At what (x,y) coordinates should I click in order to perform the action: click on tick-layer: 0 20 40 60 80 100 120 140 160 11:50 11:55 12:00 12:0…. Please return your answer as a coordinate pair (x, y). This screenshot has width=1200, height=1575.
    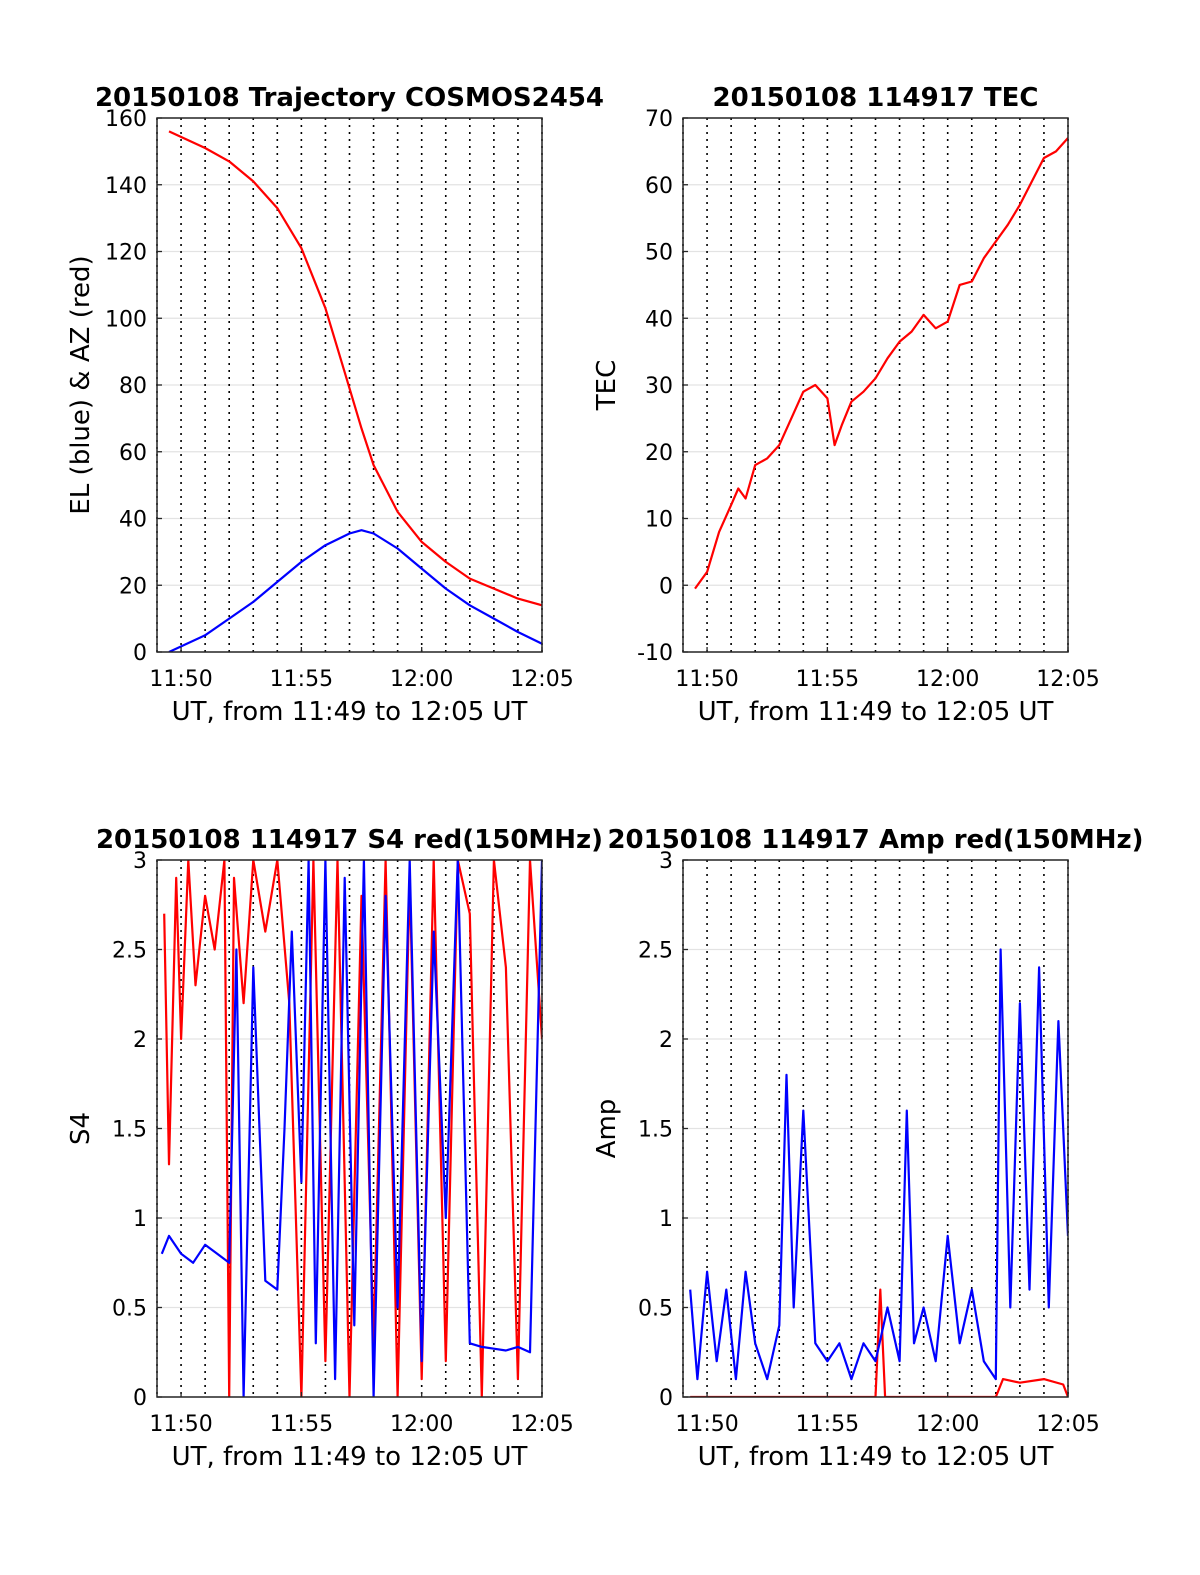
    Looking at the image, I should click on (339, 399).